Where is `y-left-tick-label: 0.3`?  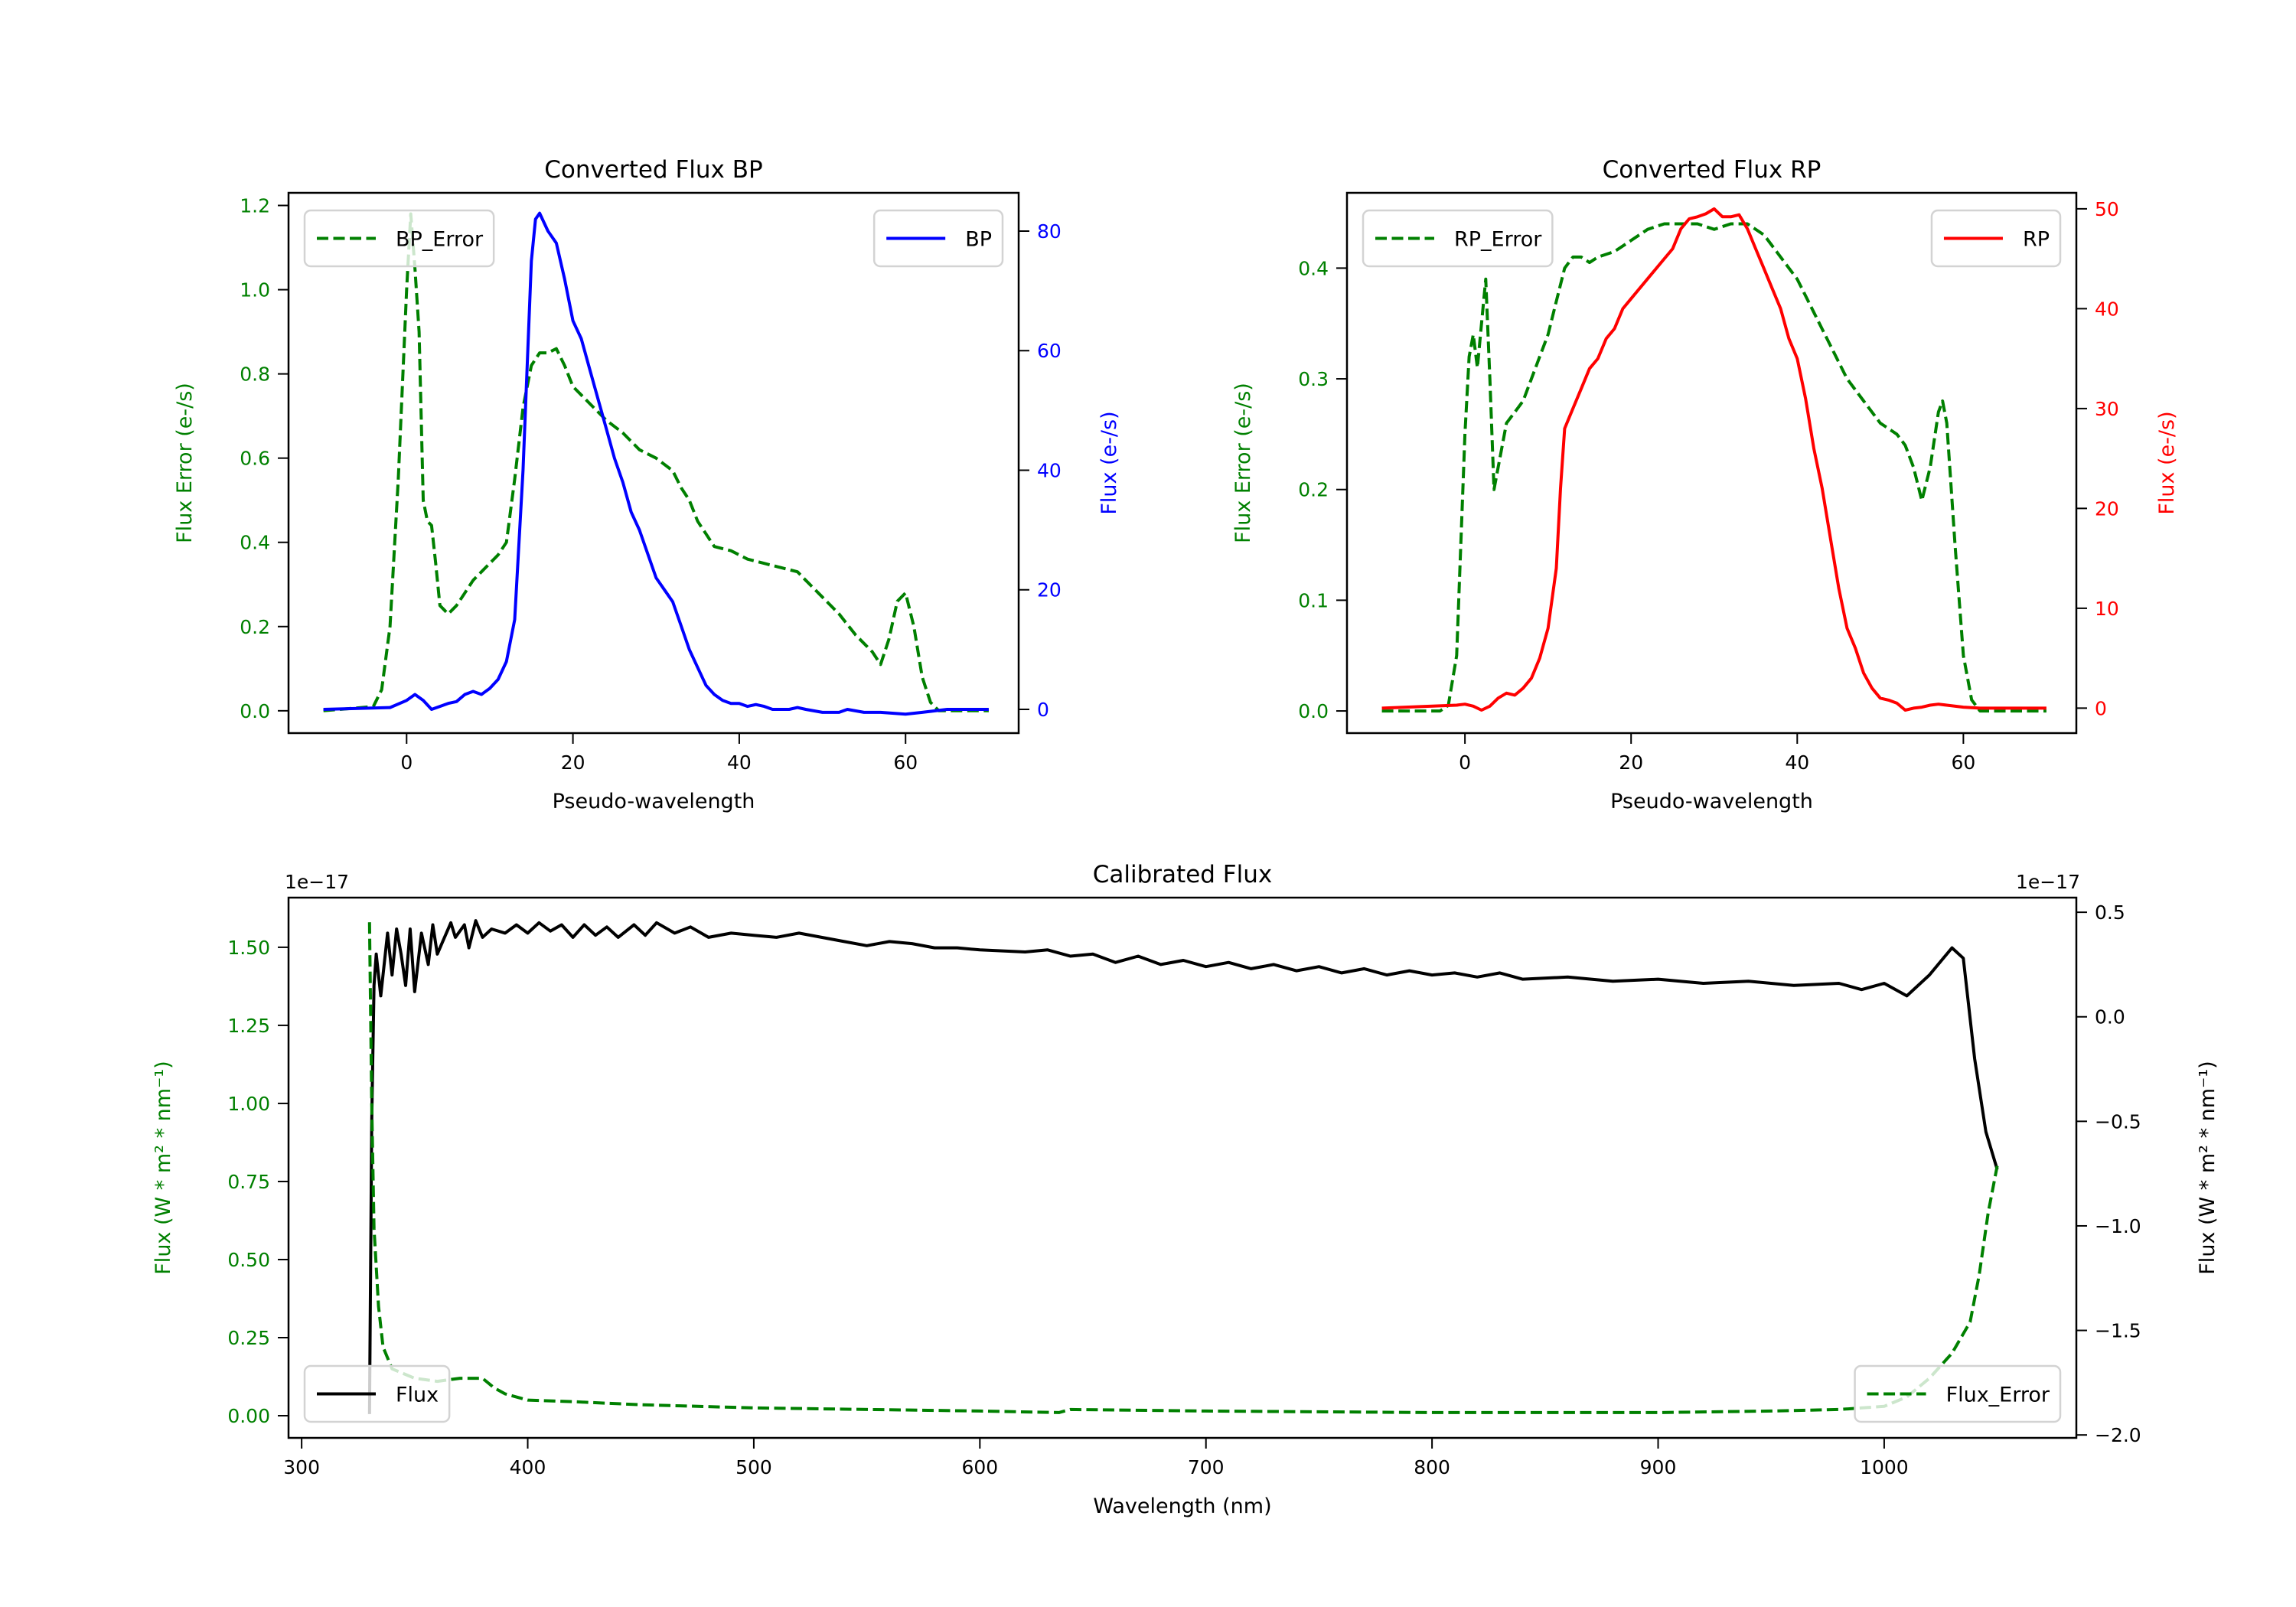
y-left-tick-label: 0.3 is located at coordinates (1313, 379).